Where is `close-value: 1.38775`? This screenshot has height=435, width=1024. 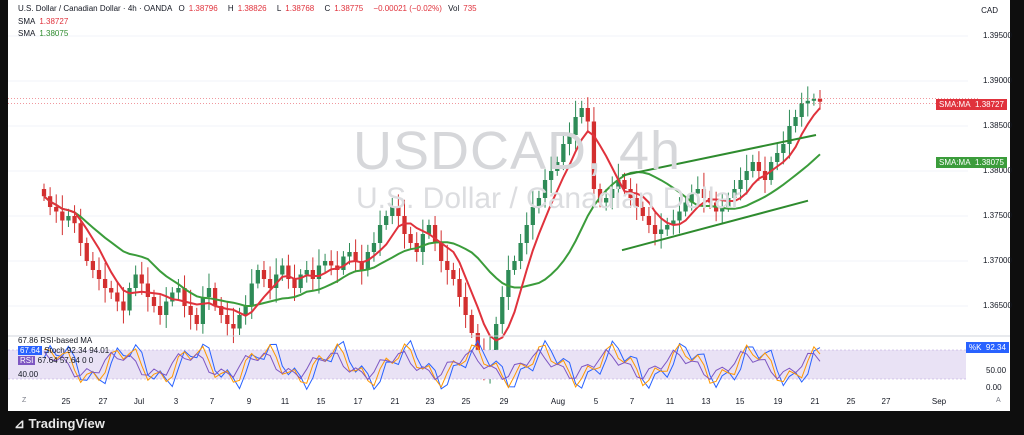
close-value: 1.38775 is located at coordinates (349, 8).